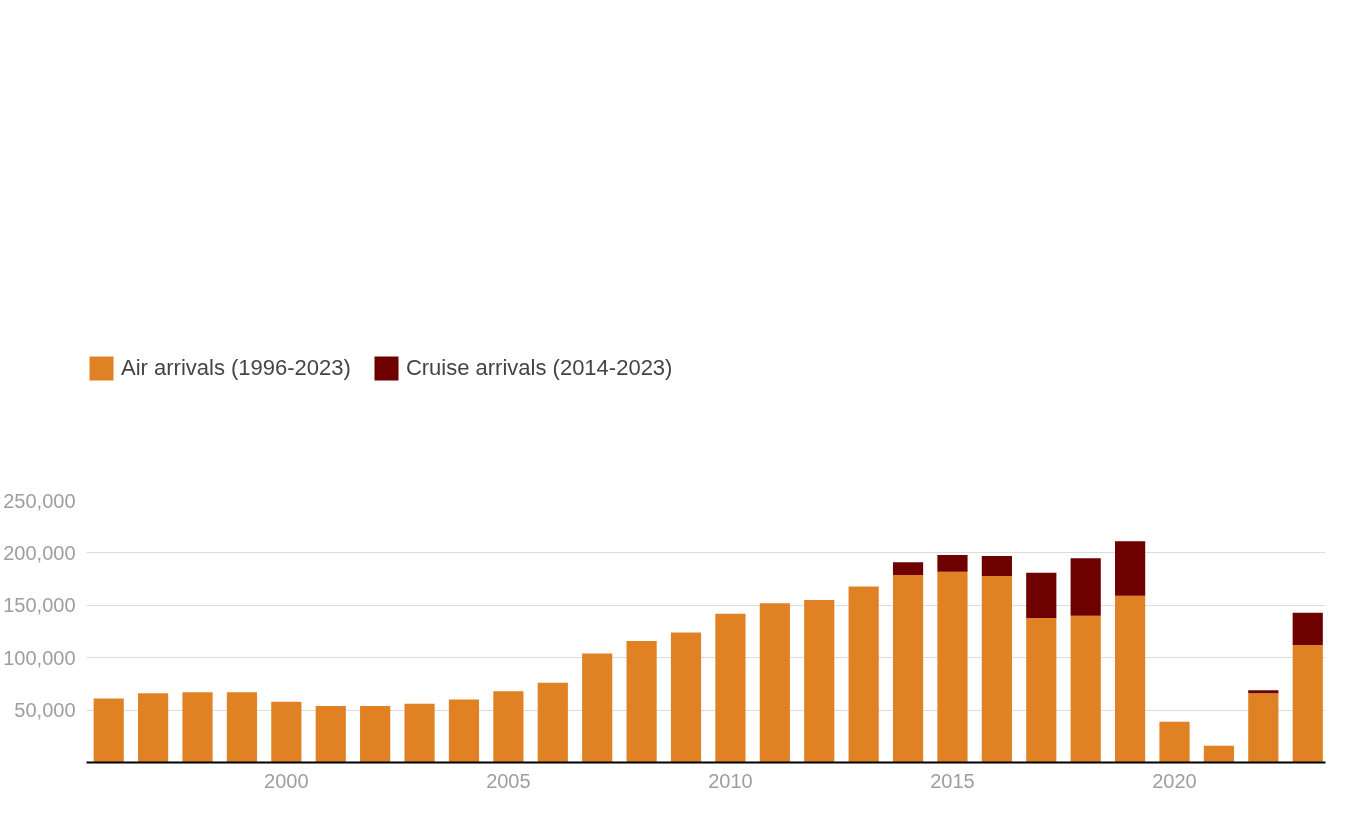 The image size is (1351, 814). I want to click on legend-label: Air arrivals (1996-2023), so click(236, 367).